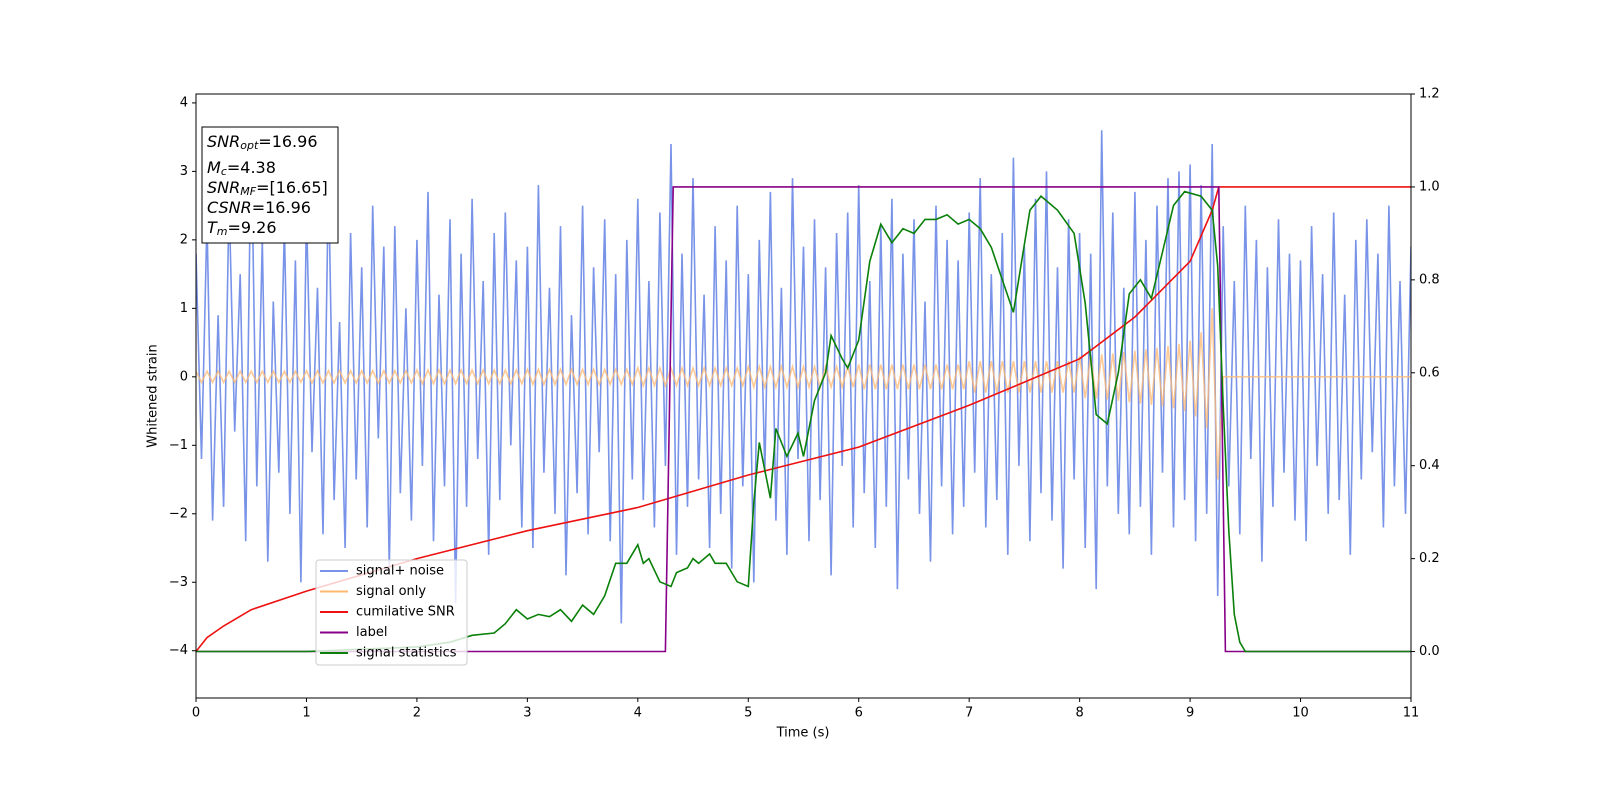 This screenshot has height=804, width=1600. I want to click on annotation-value: =[16.65], so click(292, 187).